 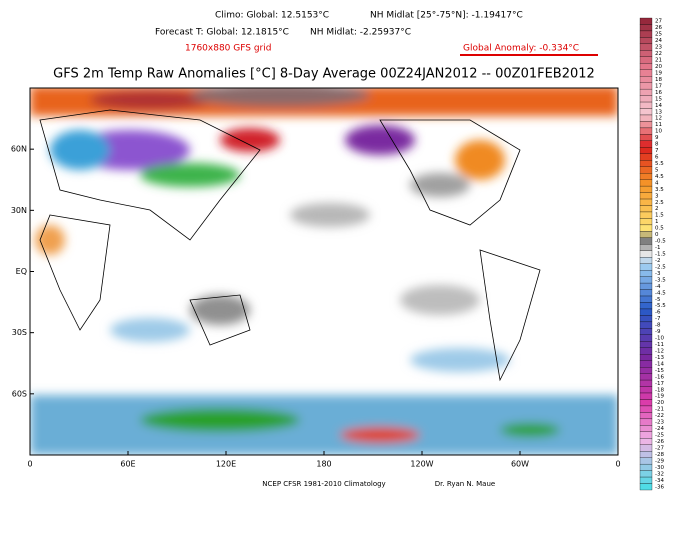 What do you see at coordinates (659, 339) in the screenshot?
I see `colorbar-label: -10` at bounding box center [659, 339].